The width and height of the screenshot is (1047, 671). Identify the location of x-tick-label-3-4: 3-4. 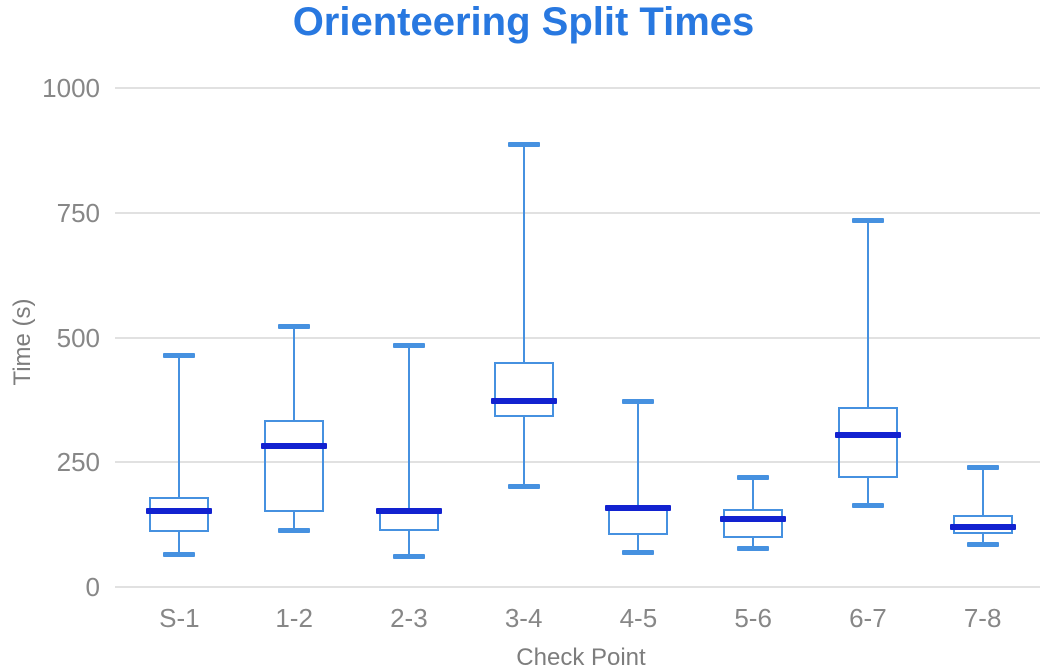
(523, 618).